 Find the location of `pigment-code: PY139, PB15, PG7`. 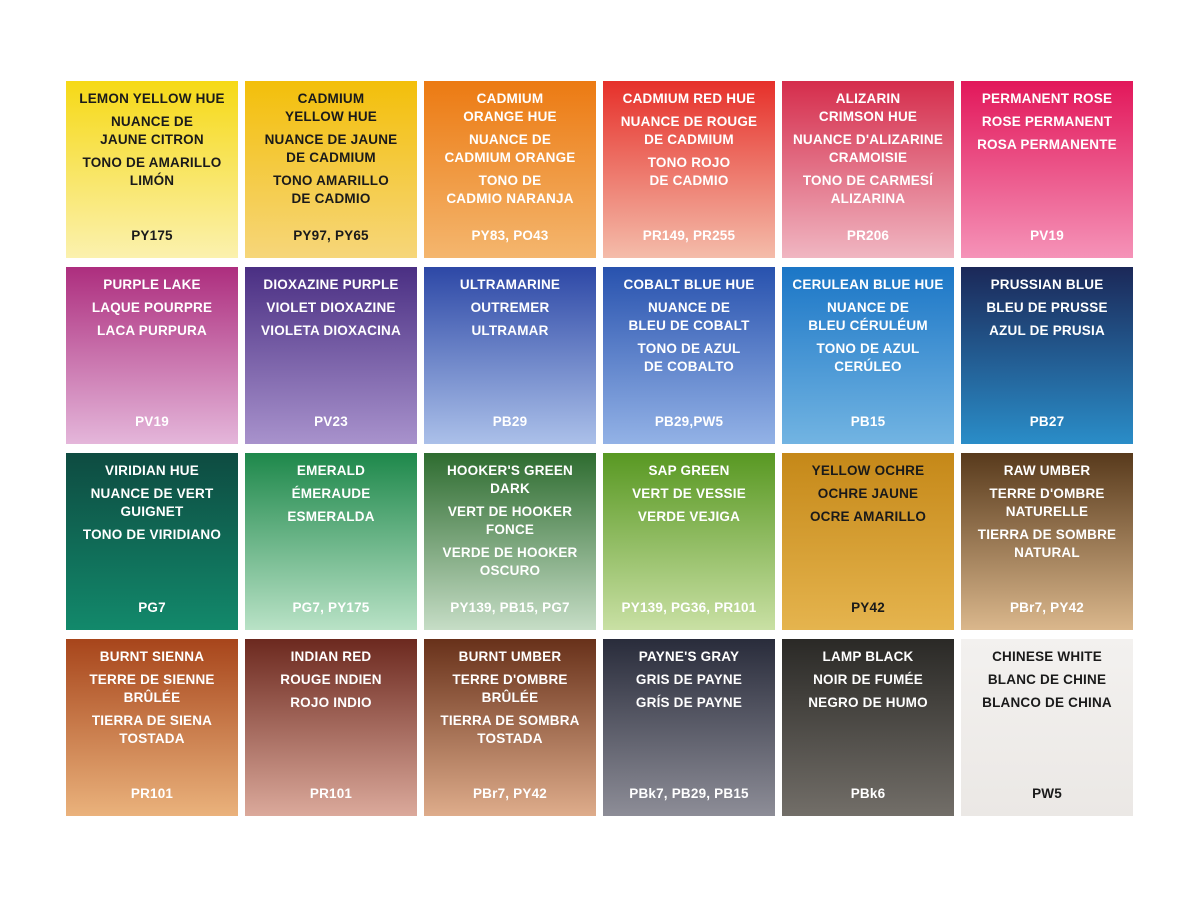

pigment-code: PY139, PB15, PG7 is located at coordinates (510, 607).